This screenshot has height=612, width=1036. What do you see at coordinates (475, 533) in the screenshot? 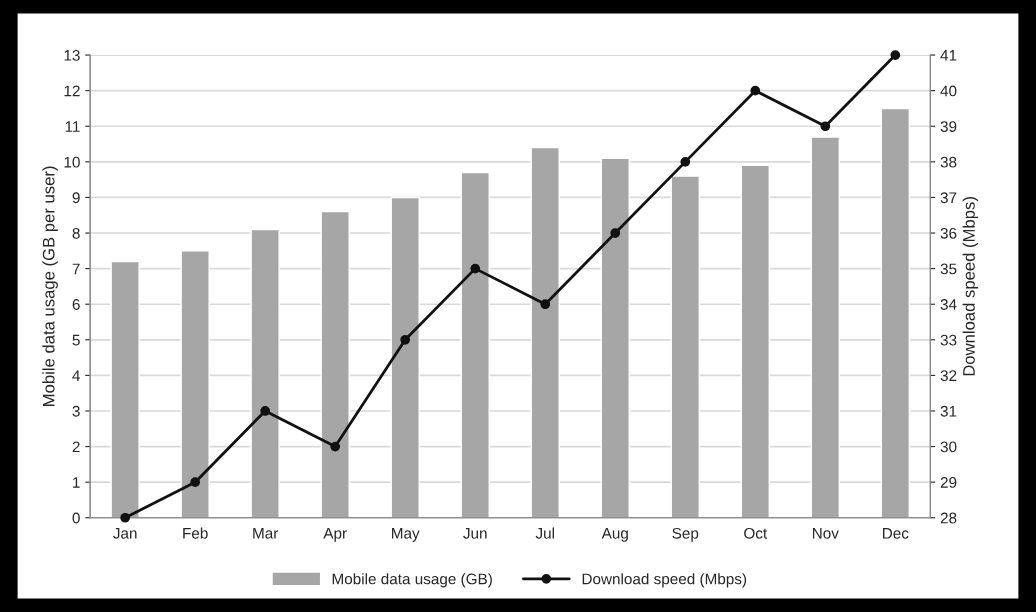
I see `x-tick-label: Jun` at bounding box center [475, 533].